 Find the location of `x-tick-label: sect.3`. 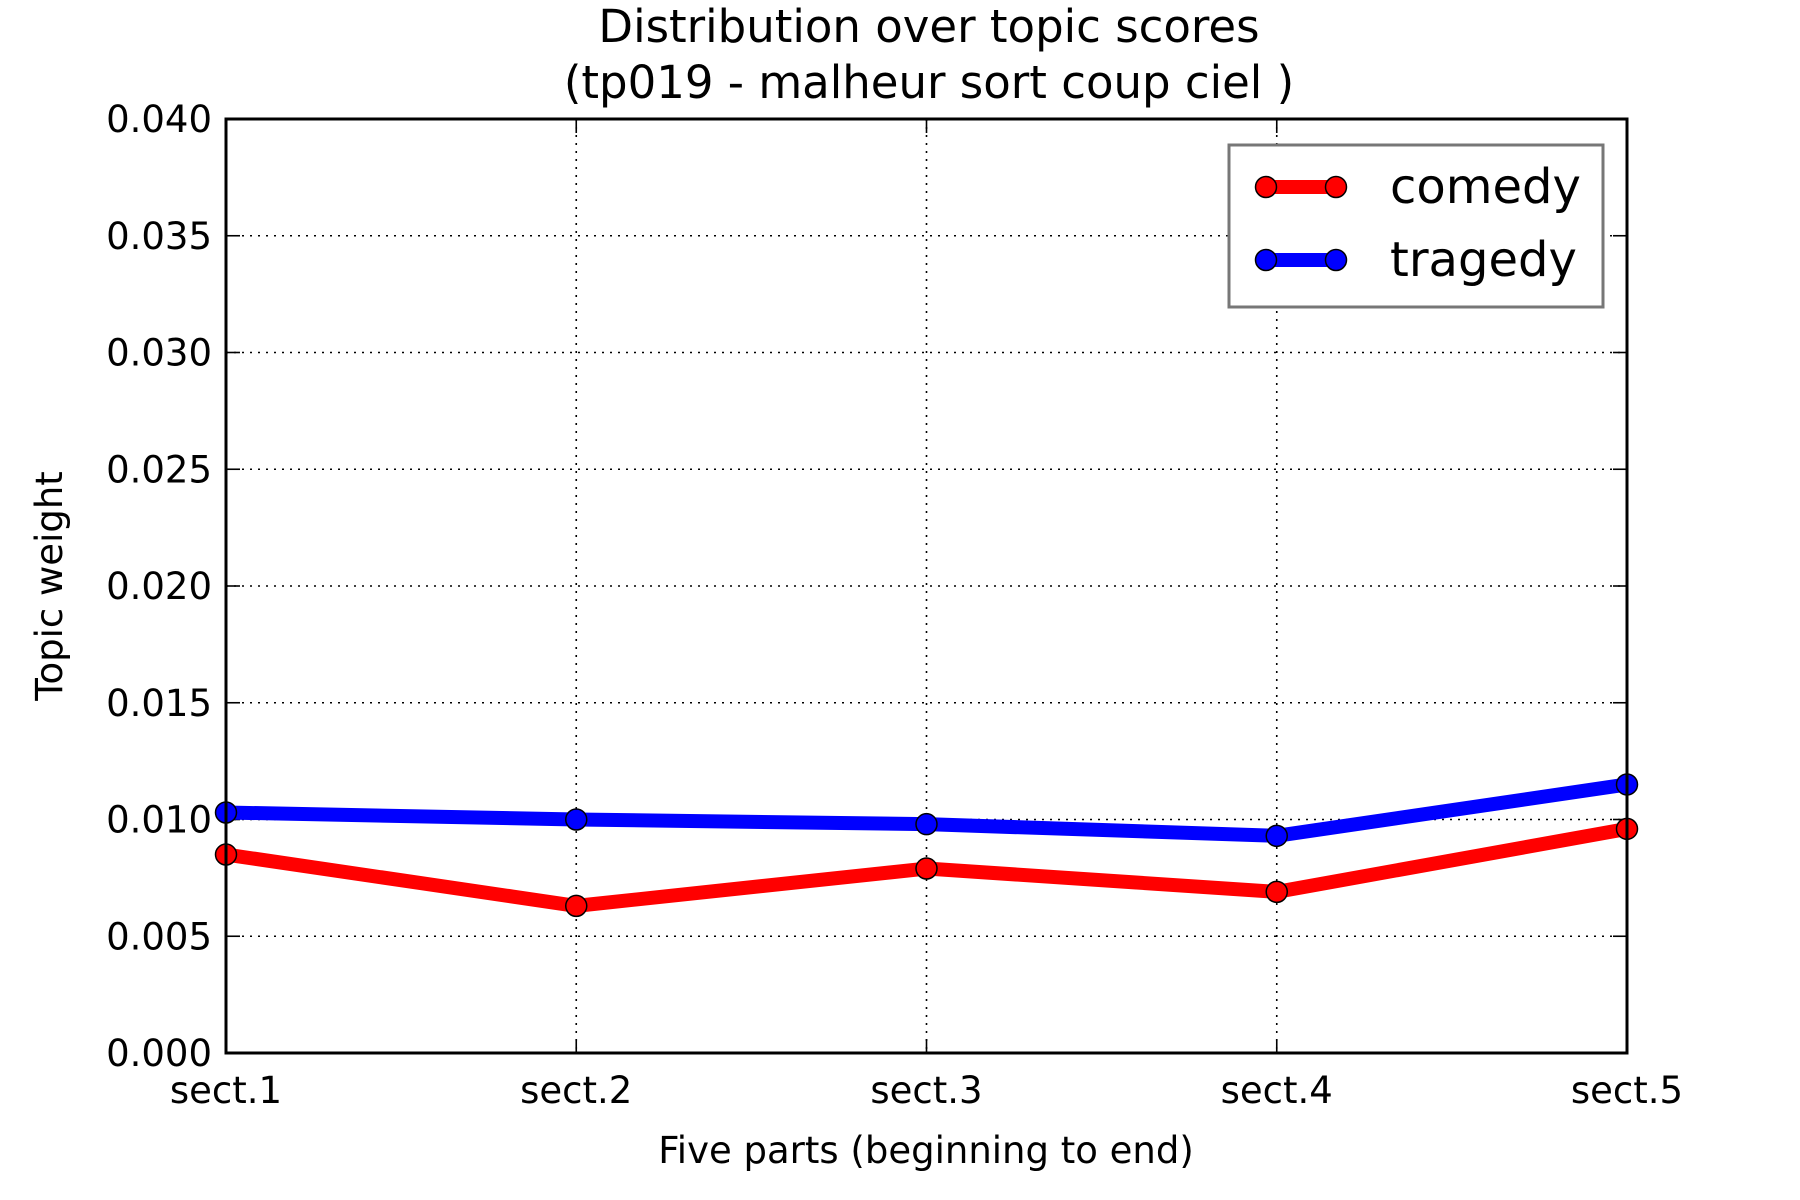

x-tick-label: sect.3 is located at coordinates (926, 1090).